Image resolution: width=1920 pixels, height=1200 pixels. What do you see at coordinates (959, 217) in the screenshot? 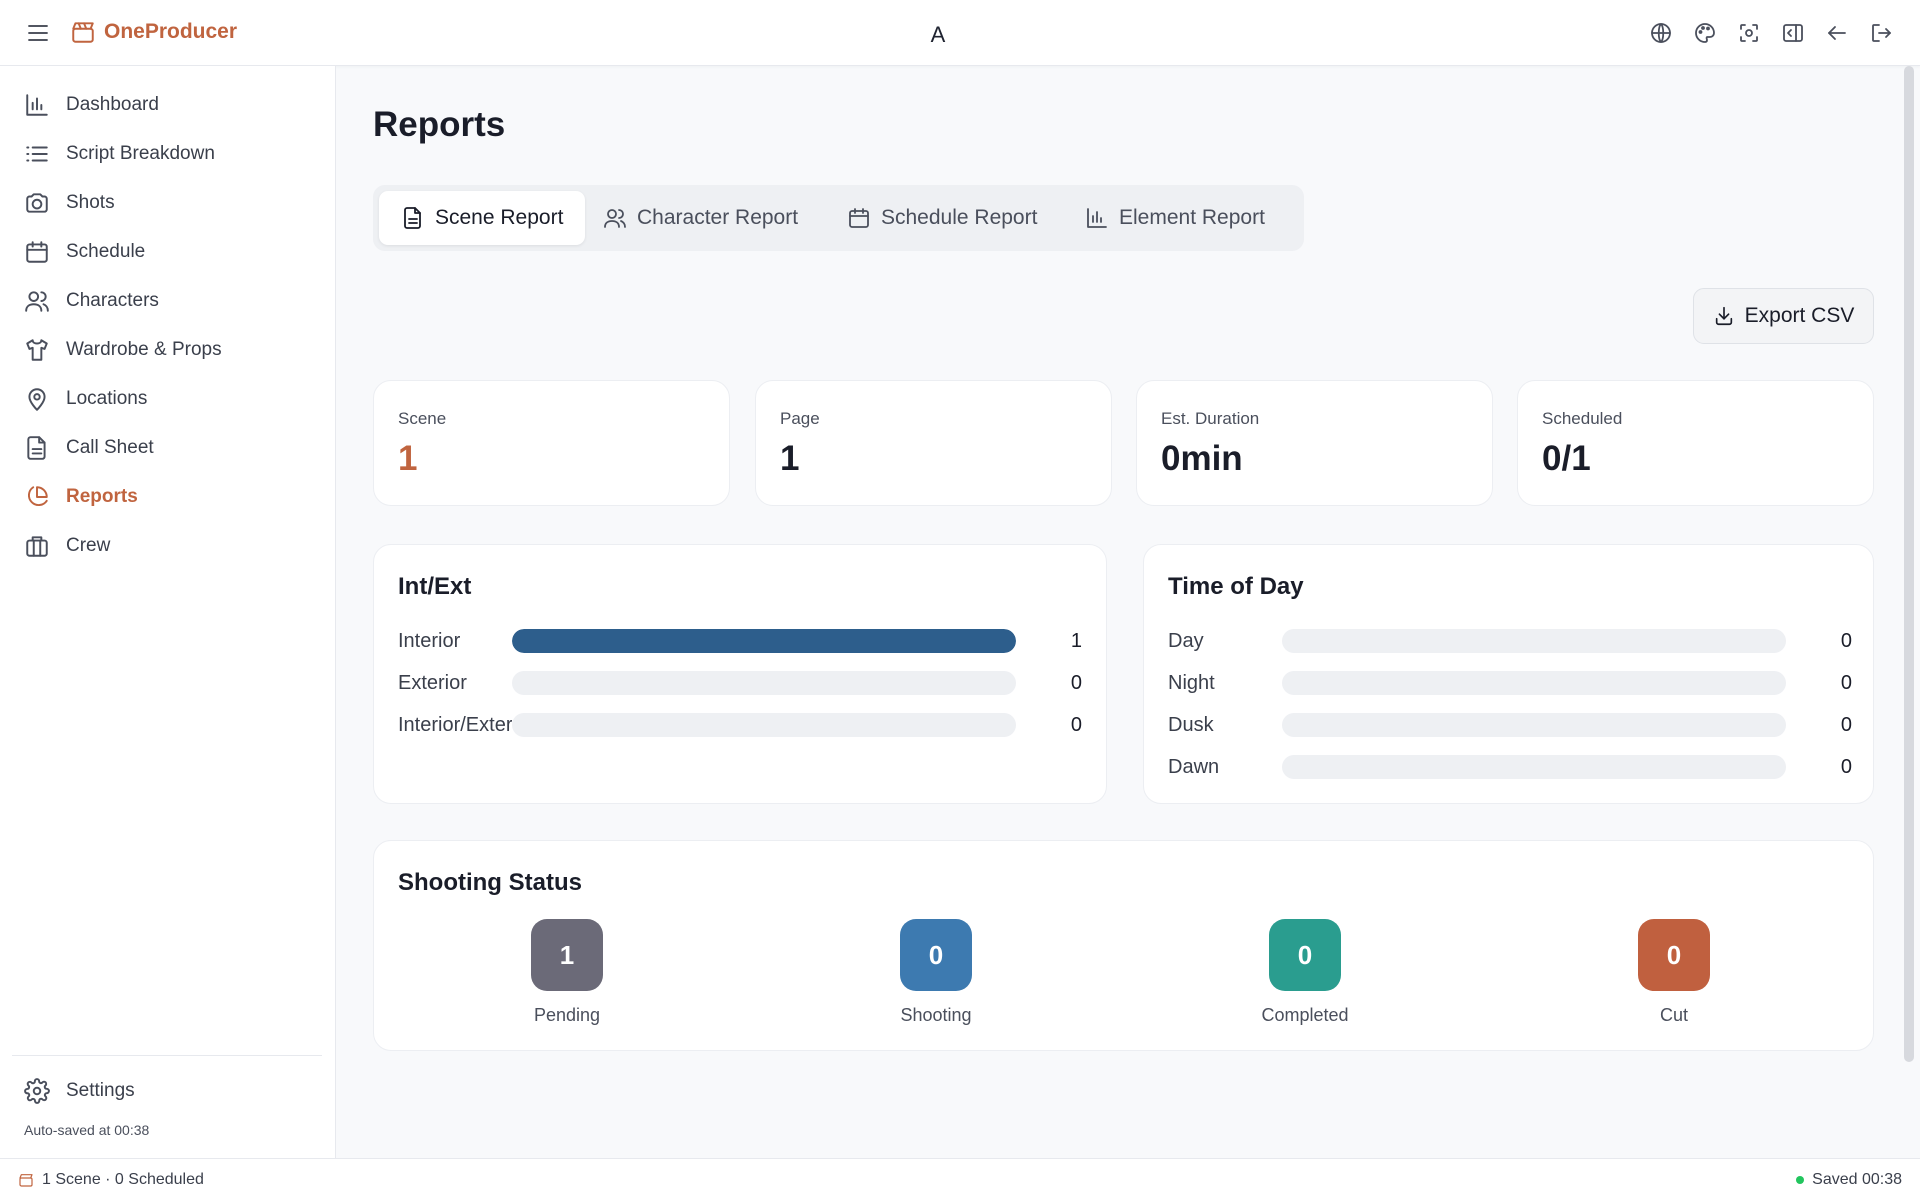
I see `tab-label: Schedule Report` at bounding box center [959, 217].